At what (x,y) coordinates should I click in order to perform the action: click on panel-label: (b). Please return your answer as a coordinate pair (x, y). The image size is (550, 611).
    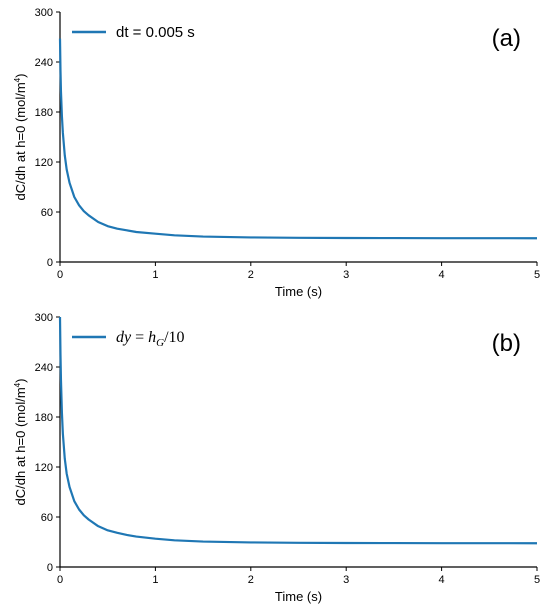
    Looking at the image, I should click on (506, 343).